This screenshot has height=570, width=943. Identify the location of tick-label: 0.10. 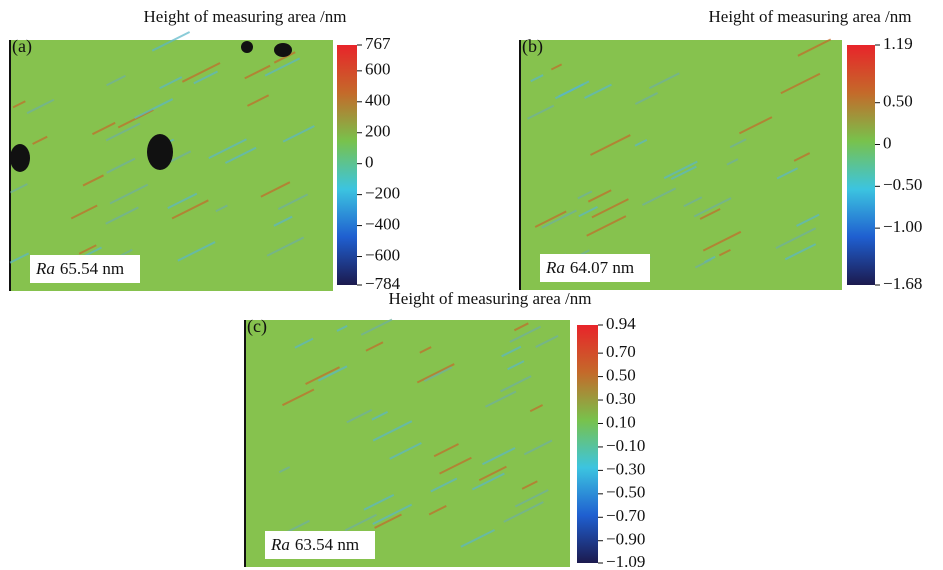
(621, 421).